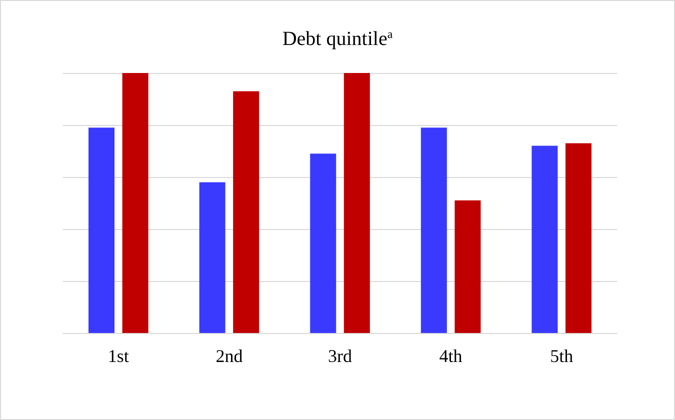  I want to click on x-tick-label: 1st, so click(118, 356).